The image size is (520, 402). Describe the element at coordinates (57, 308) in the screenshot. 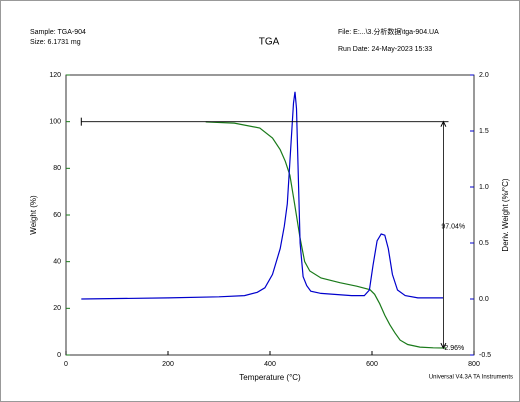

I see `y-tick-label: 20` at that location.